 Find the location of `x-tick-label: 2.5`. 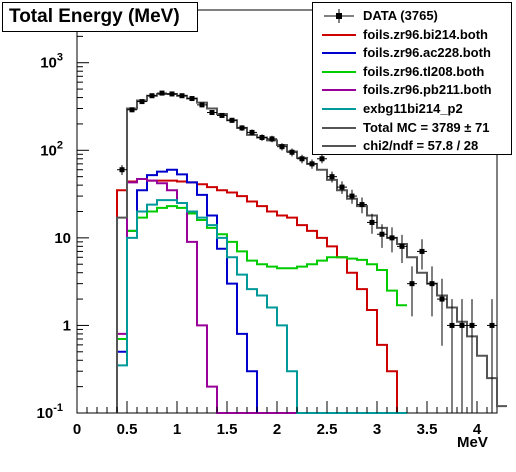

x-tick-label: 2.5 is located at coordinates (327, 429).